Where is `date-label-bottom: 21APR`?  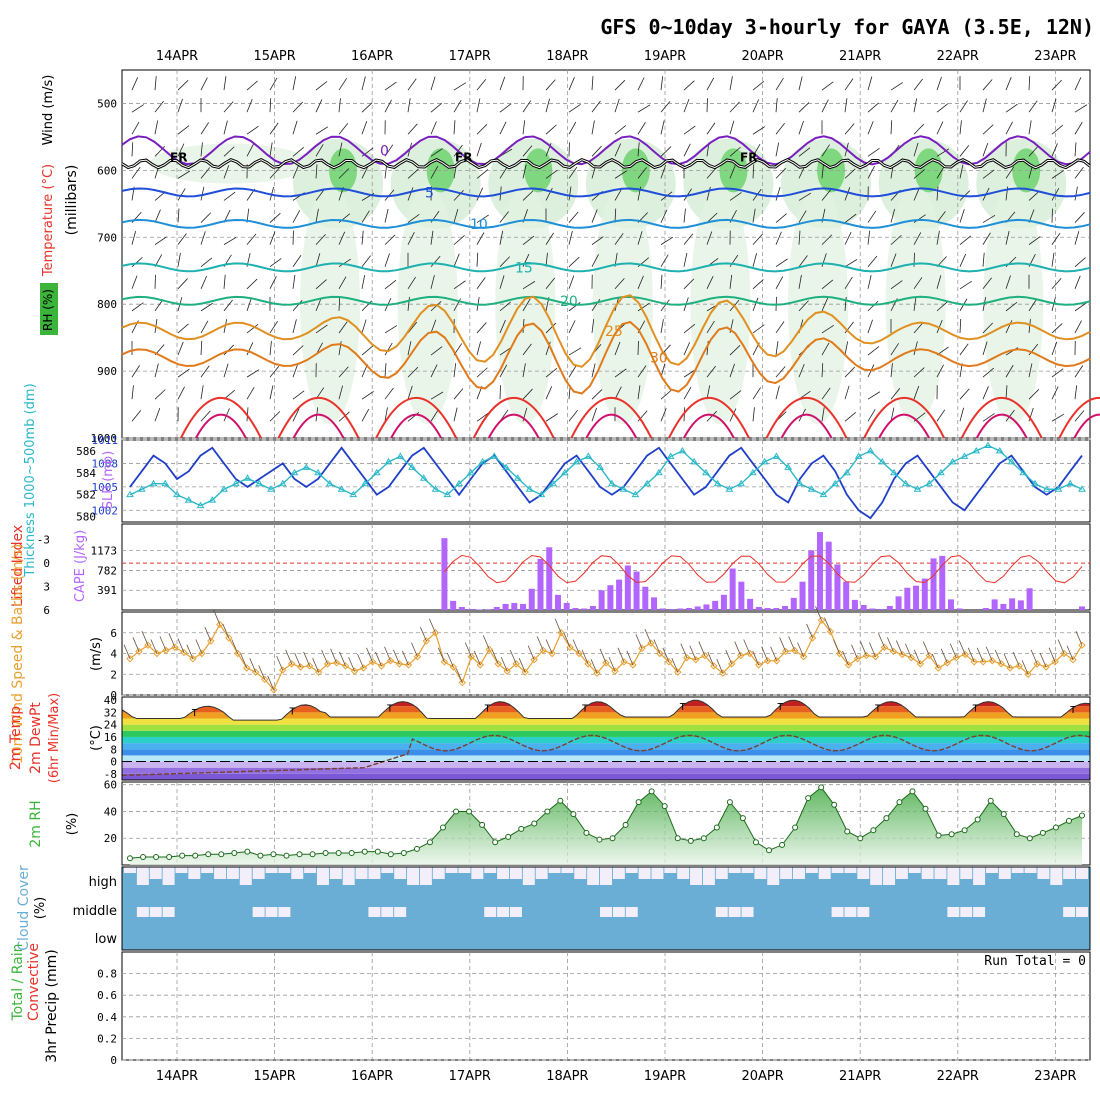
date-label-bottom: 21APR is located at coordinates (860, 1076).